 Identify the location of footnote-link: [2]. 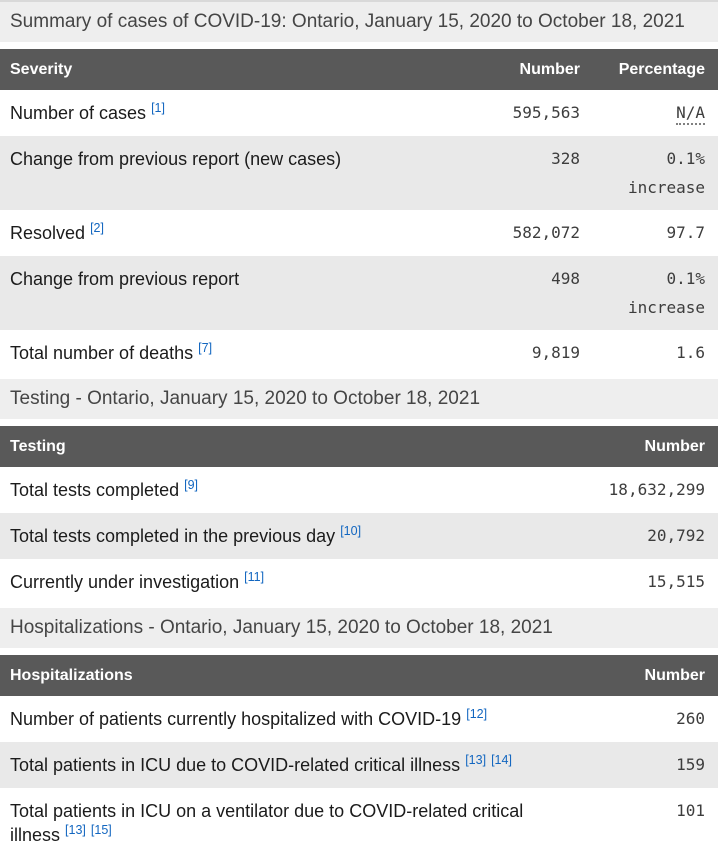
(97, 228).